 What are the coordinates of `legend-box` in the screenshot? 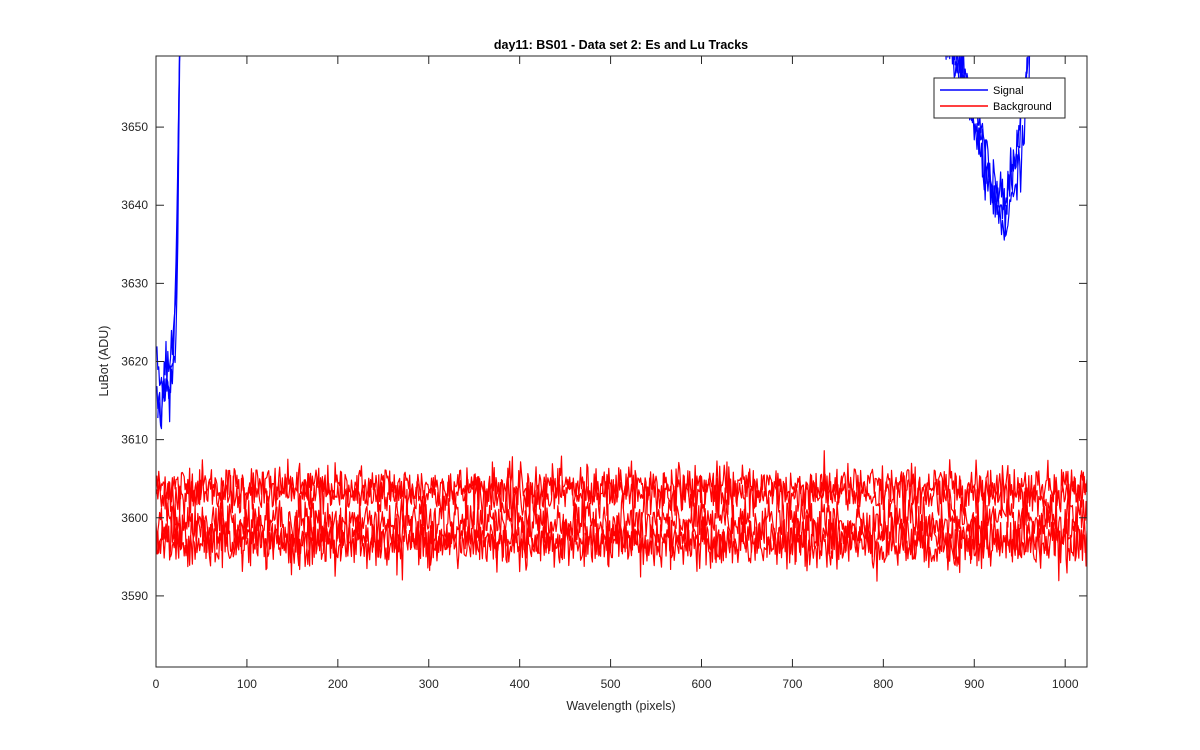 It's located at (999, 98).